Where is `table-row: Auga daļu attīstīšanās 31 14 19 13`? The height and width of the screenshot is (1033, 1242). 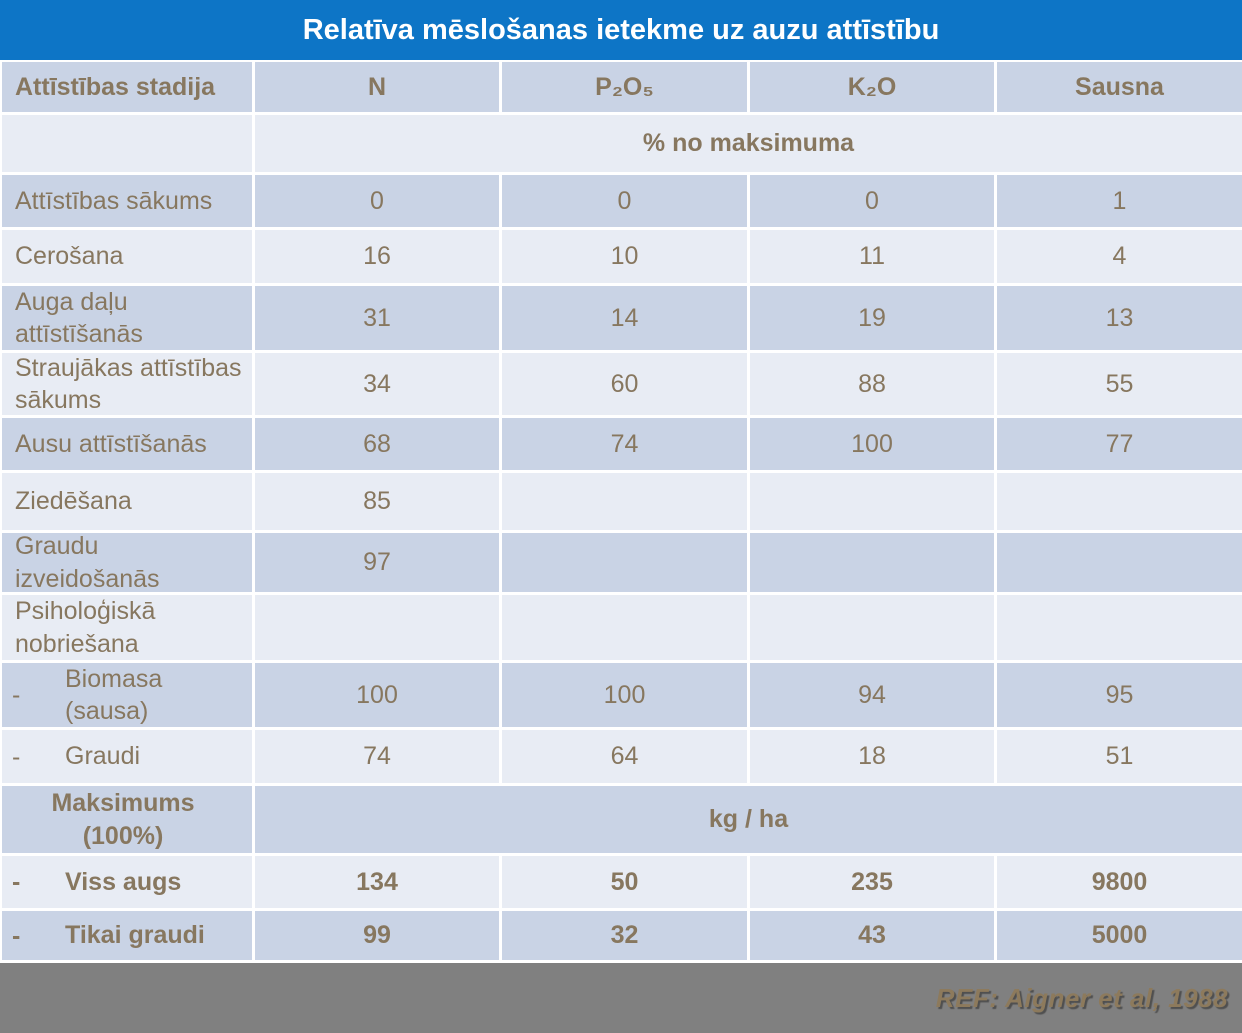
table-row: Auga daļu attīstīšanās 31 14 19 13 is located at coordinates (621, 318).